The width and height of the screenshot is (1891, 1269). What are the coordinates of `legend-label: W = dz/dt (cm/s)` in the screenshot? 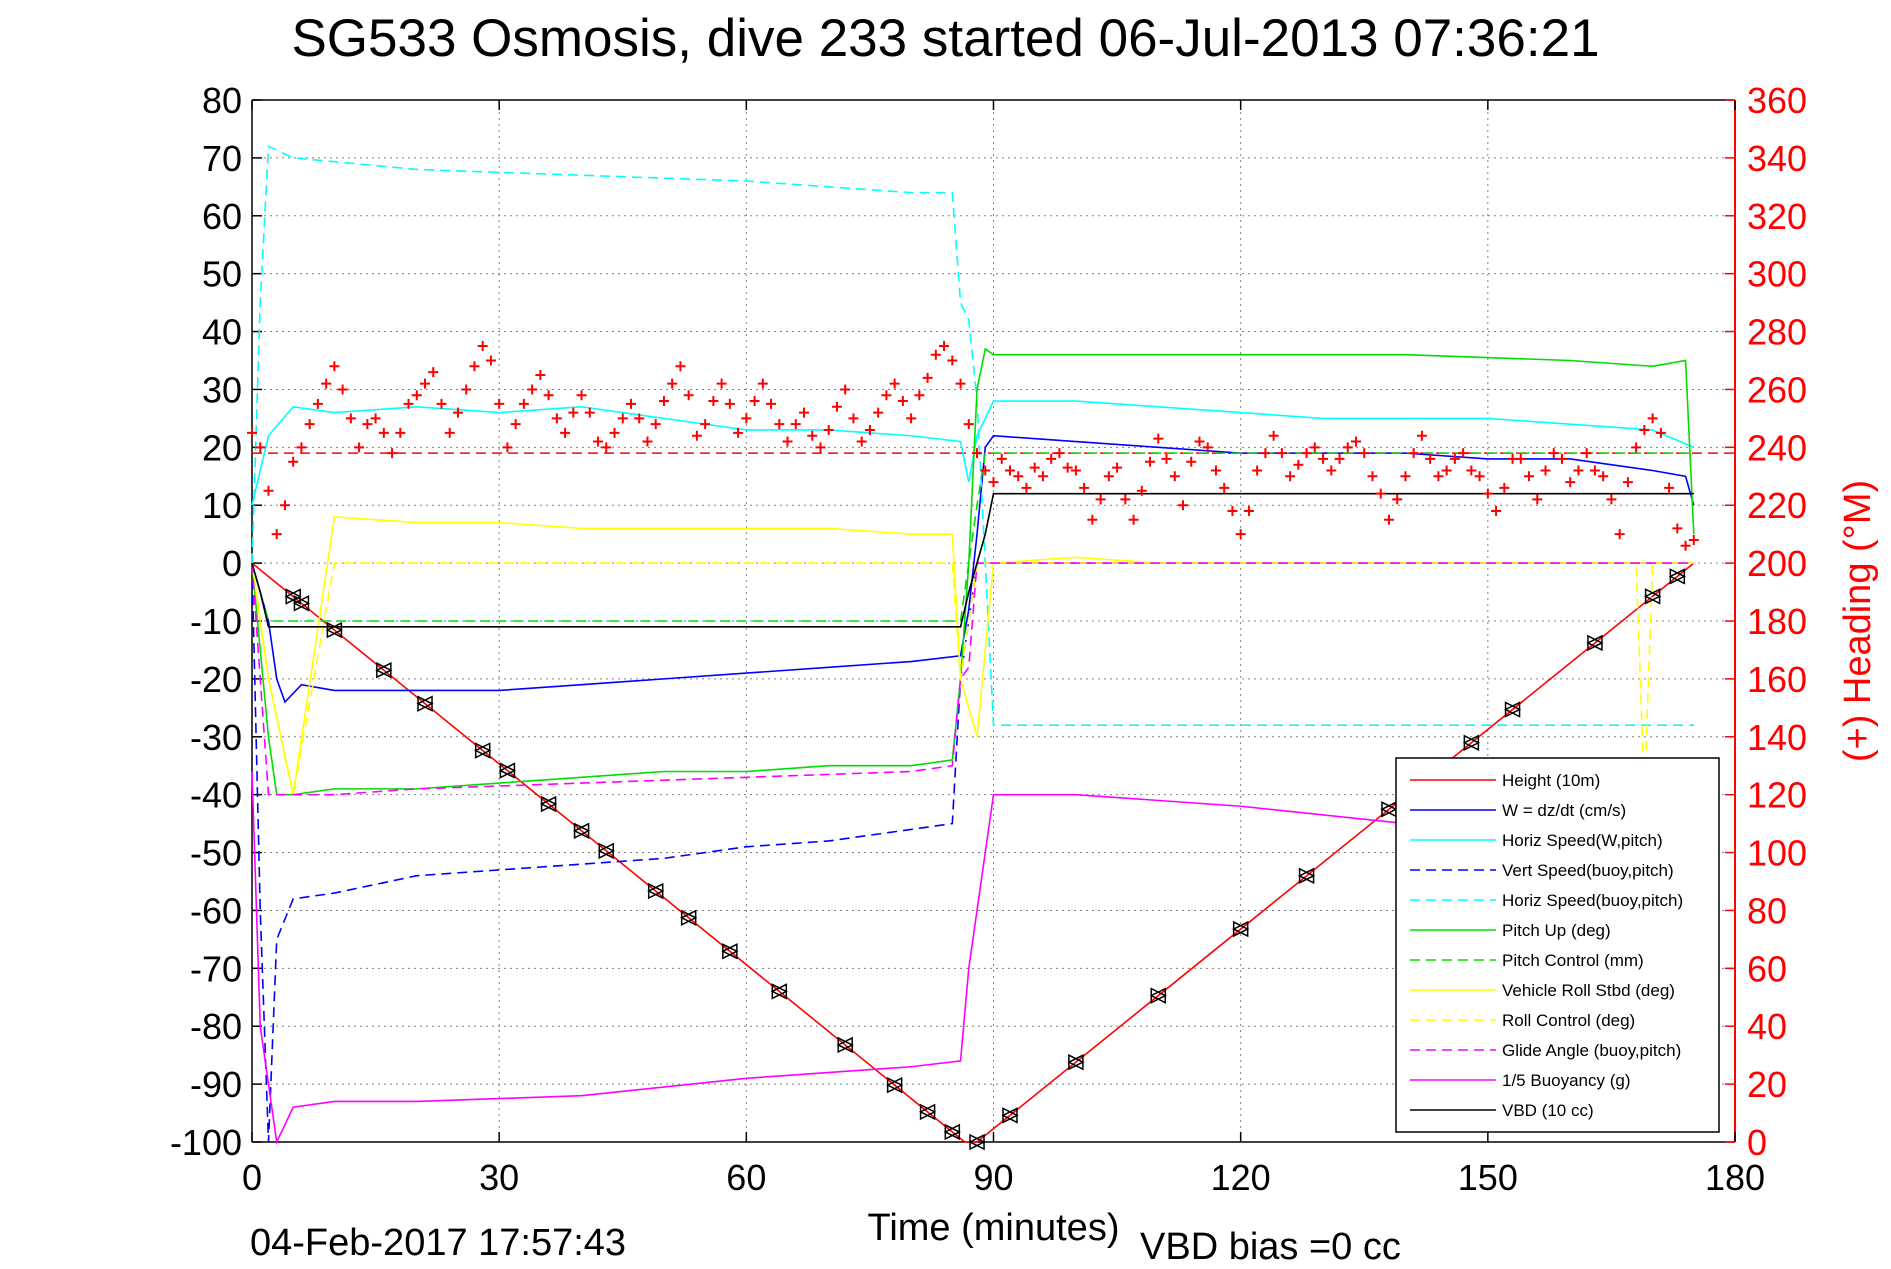 It's located at (1564, 810).